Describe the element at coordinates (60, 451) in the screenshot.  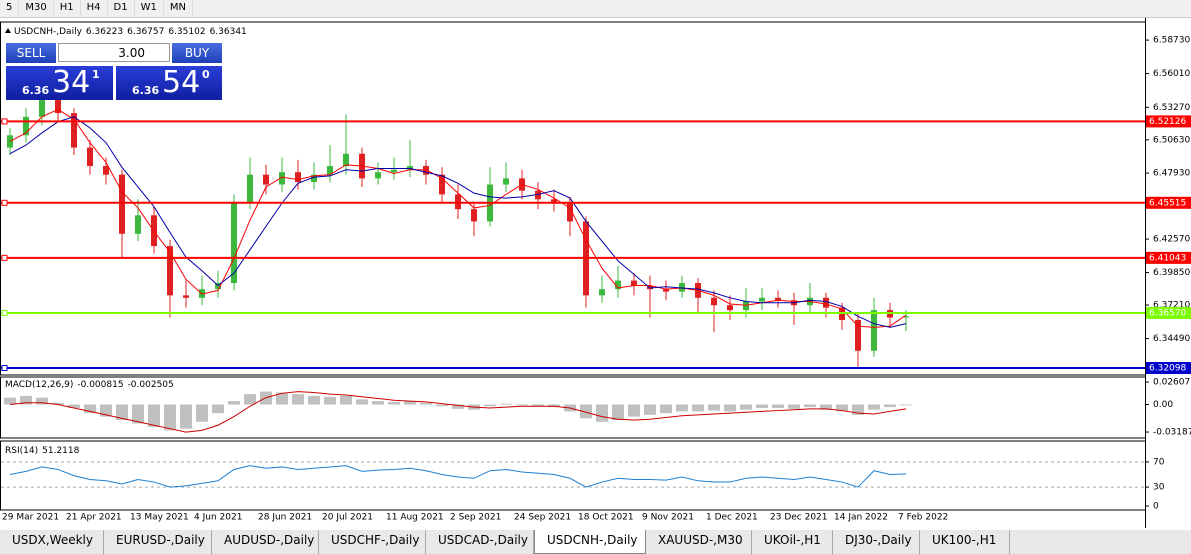
I see `indicator-value: 51.2118` at that location.